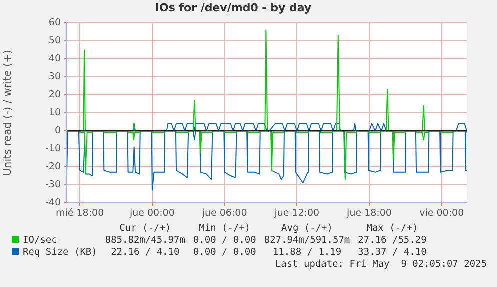 The image size is (497, 287). I want to click on text: 22.16 / 4.10, so click(145, 253).